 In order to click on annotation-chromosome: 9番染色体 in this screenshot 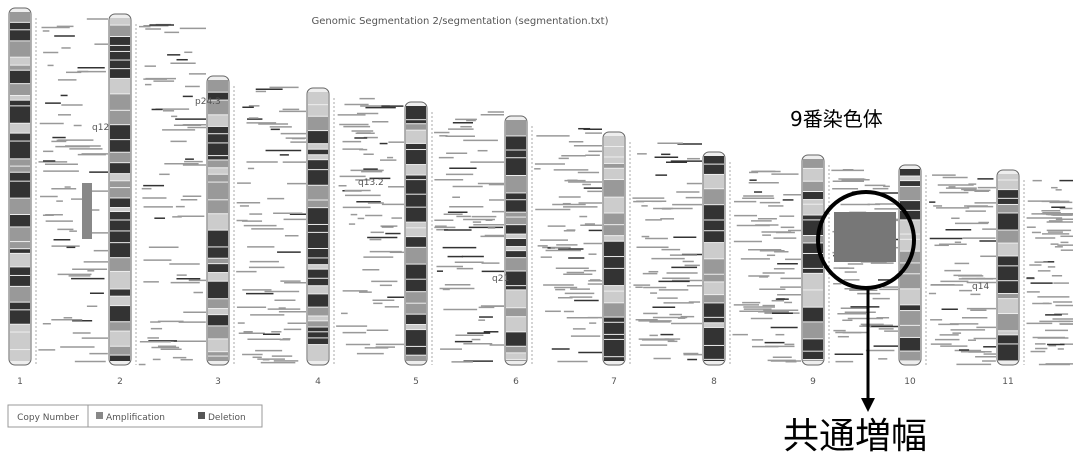, I will do `click(836, 119)`.